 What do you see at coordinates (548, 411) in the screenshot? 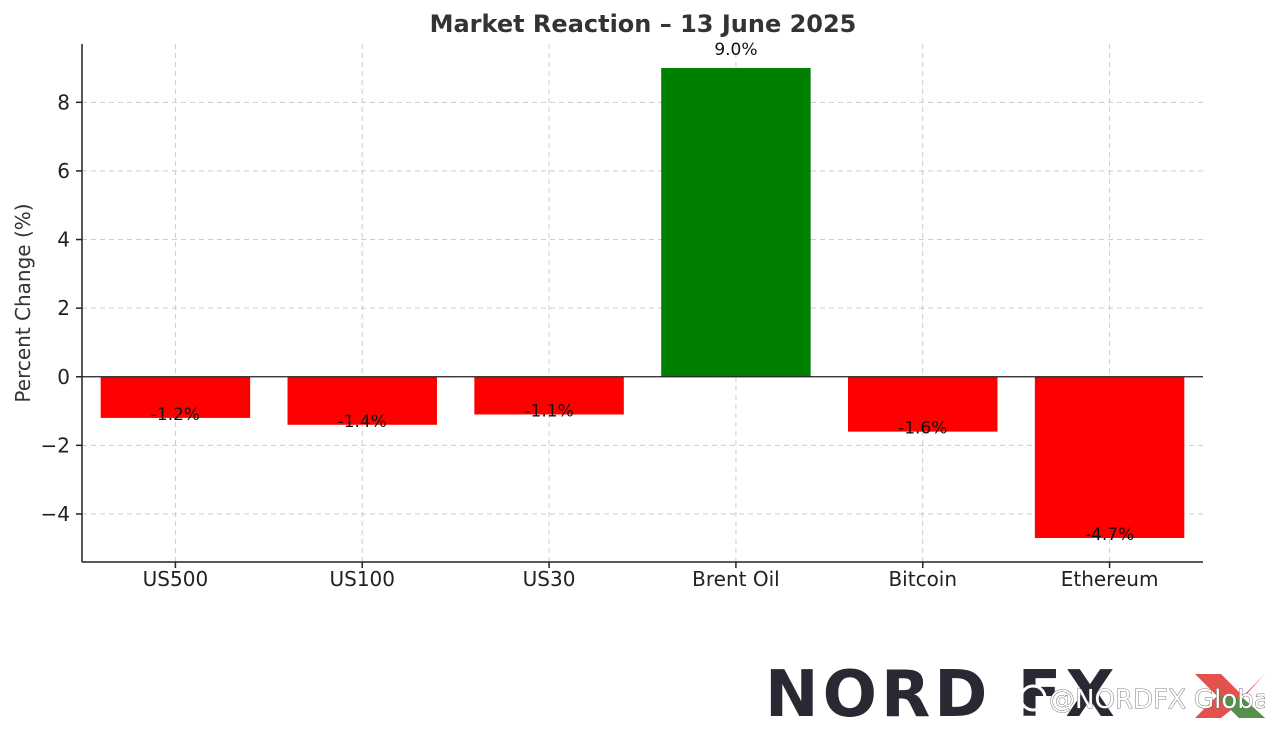
I see `data-label: -1.1%` at bounding box center [548, 411].